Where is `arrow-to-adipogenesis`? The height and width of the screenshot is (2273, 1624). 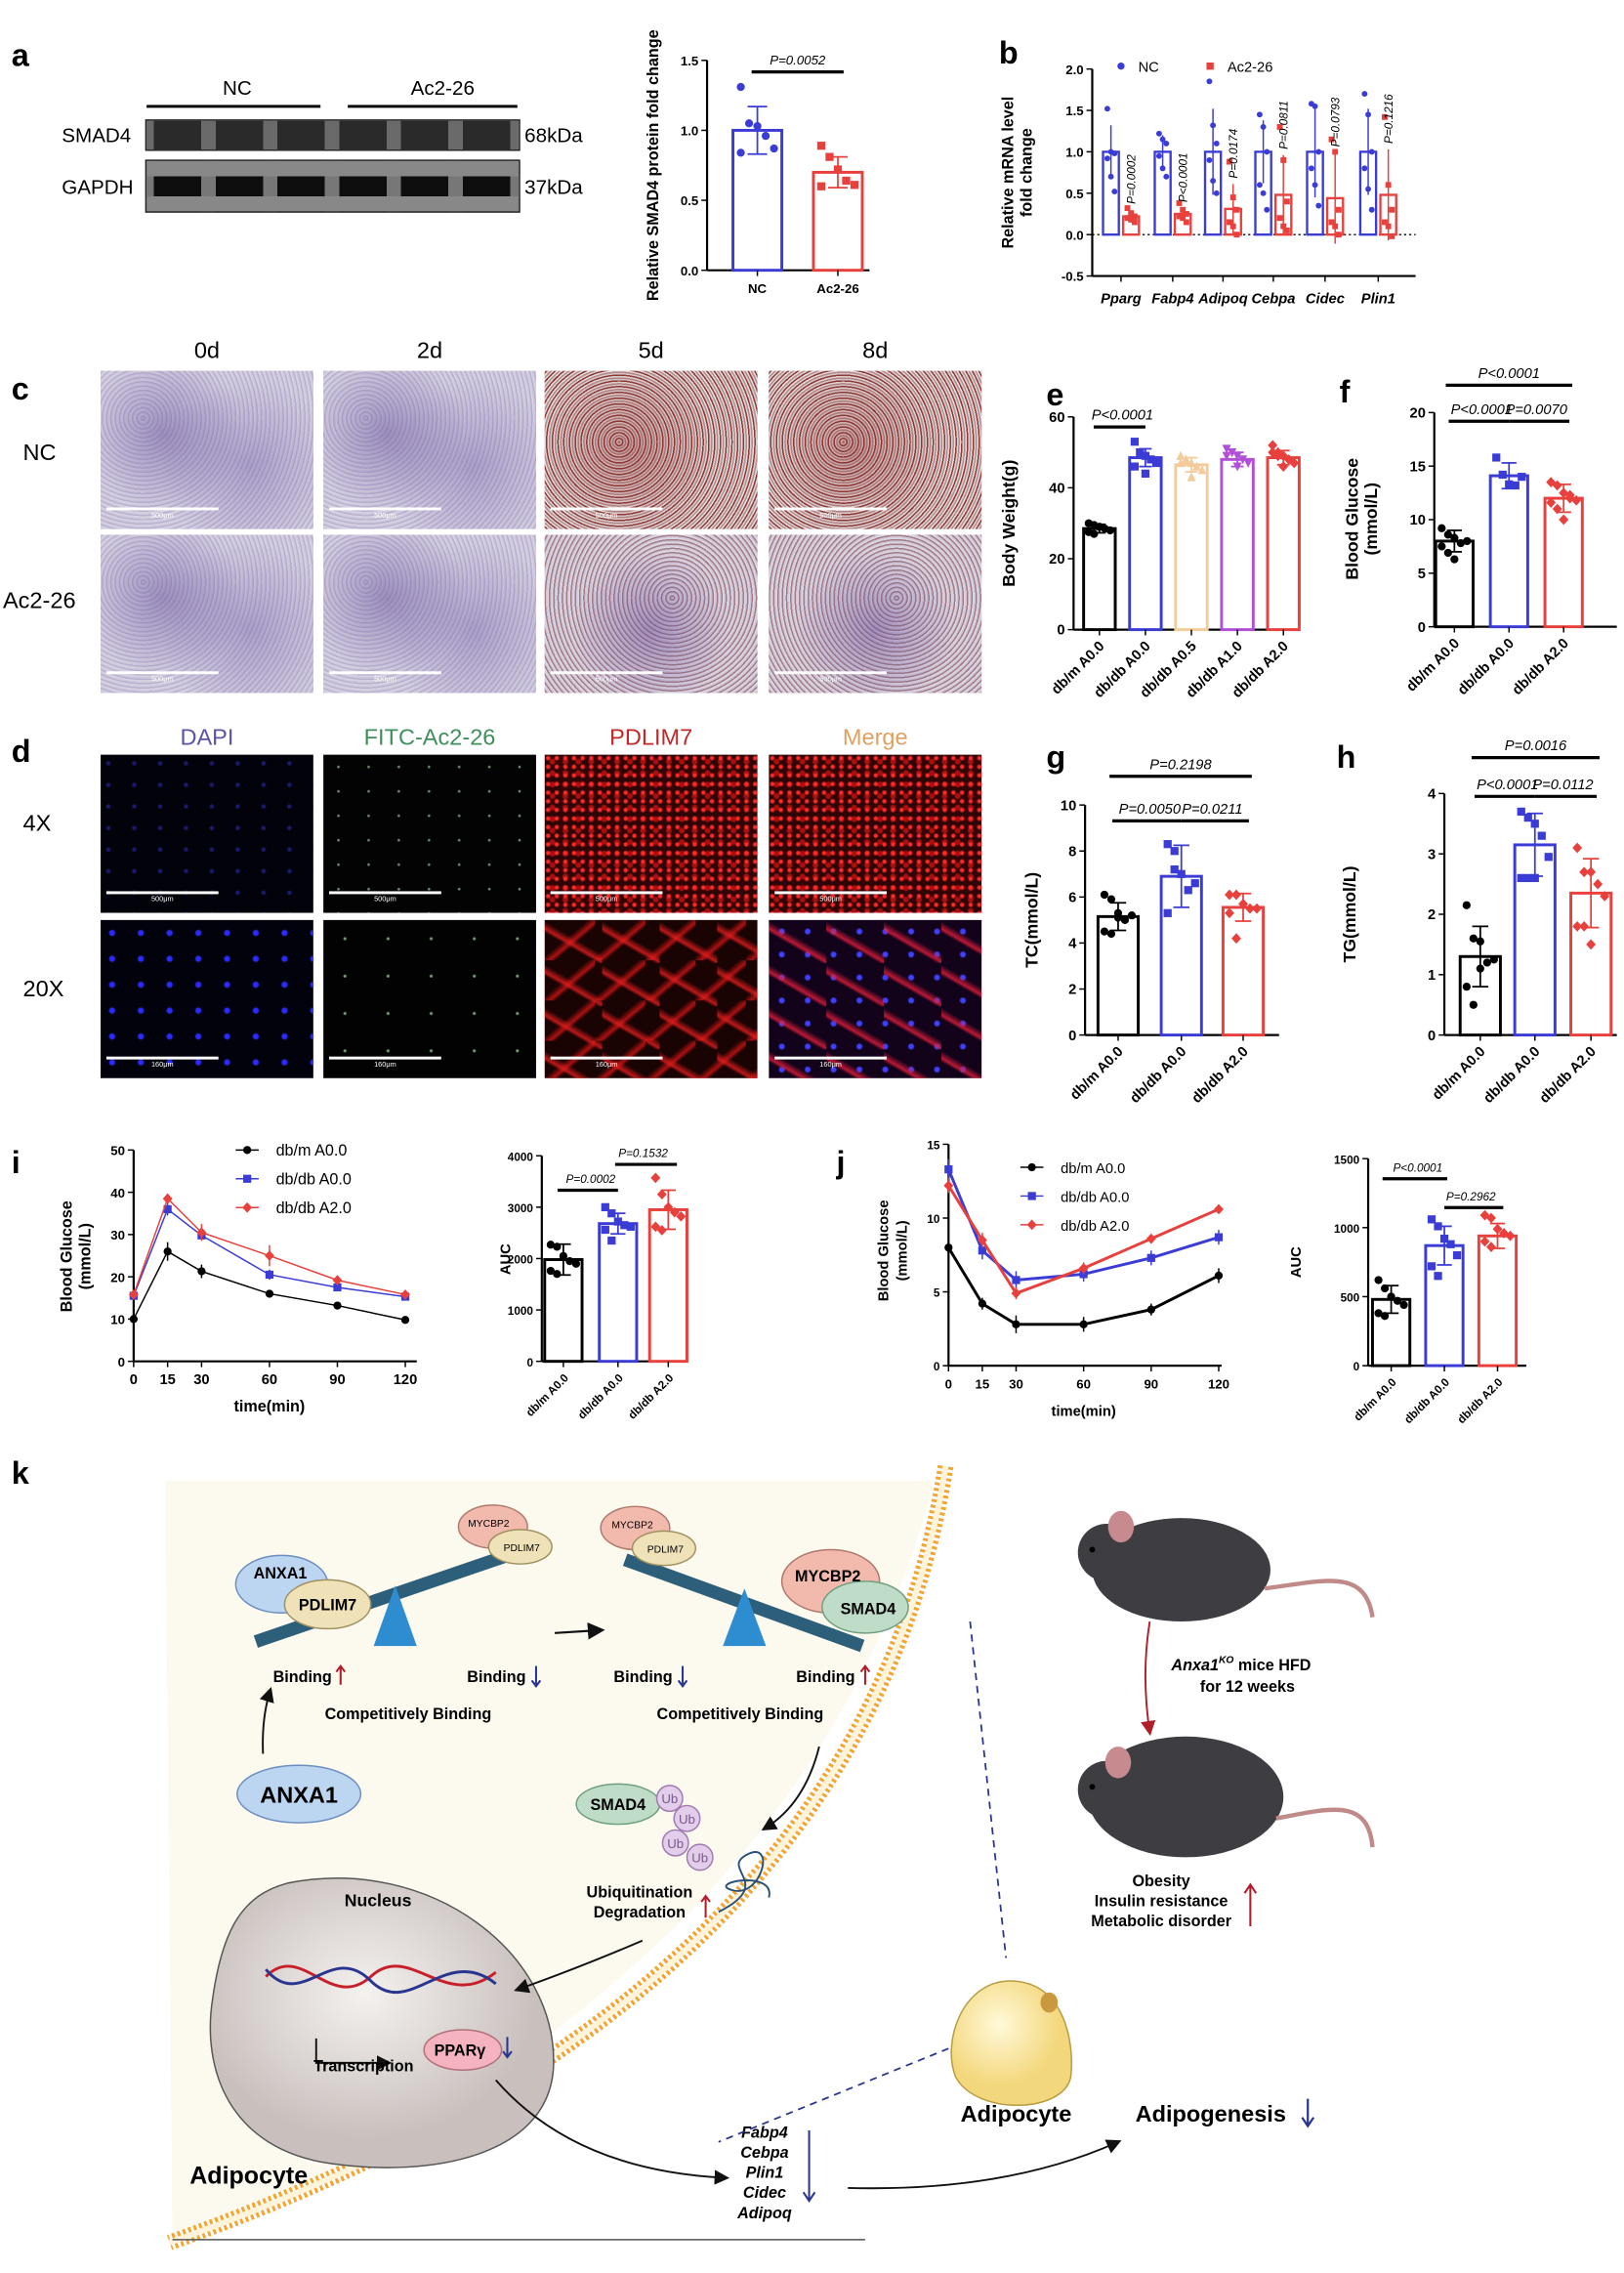
arrow-to-adipogenesis is located at coordinates (985, 2164).